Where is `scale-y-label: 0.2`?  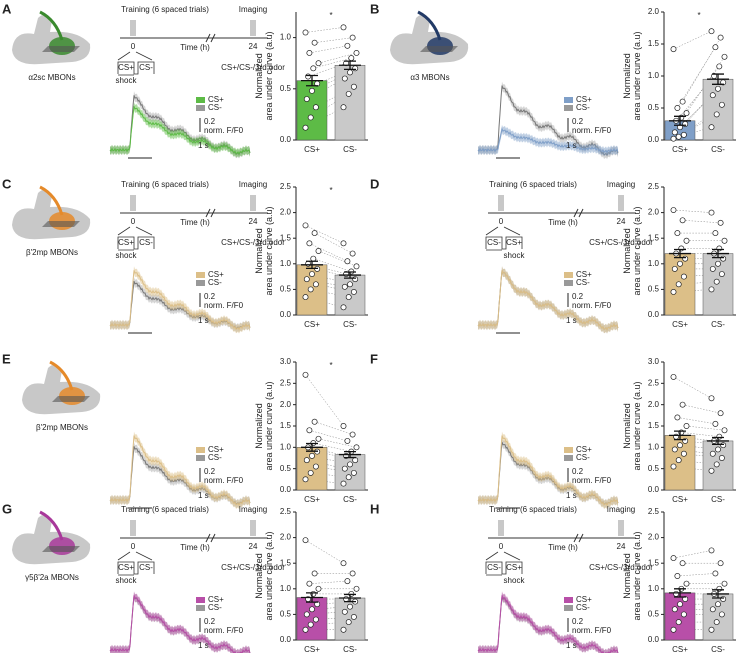 scale-y-label: 0.2 is located at coordinates (210, 296).